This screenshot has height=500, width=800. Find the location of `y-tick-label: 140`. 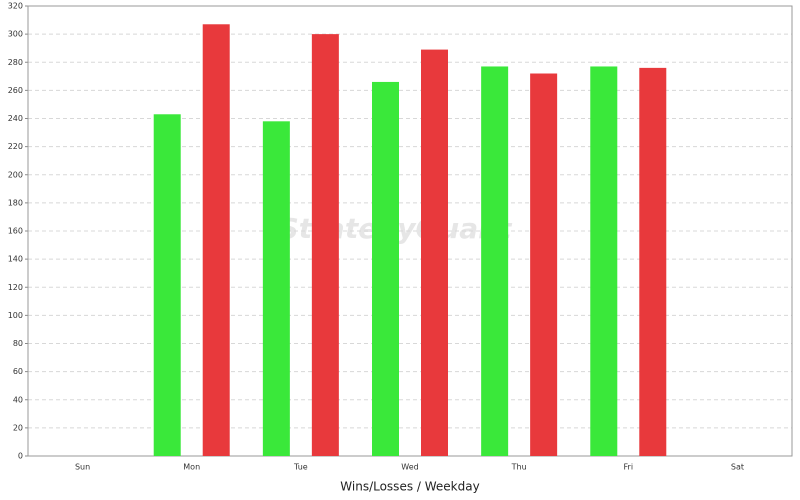

y-tick-label: 140 is located at coordinates (15, 259).